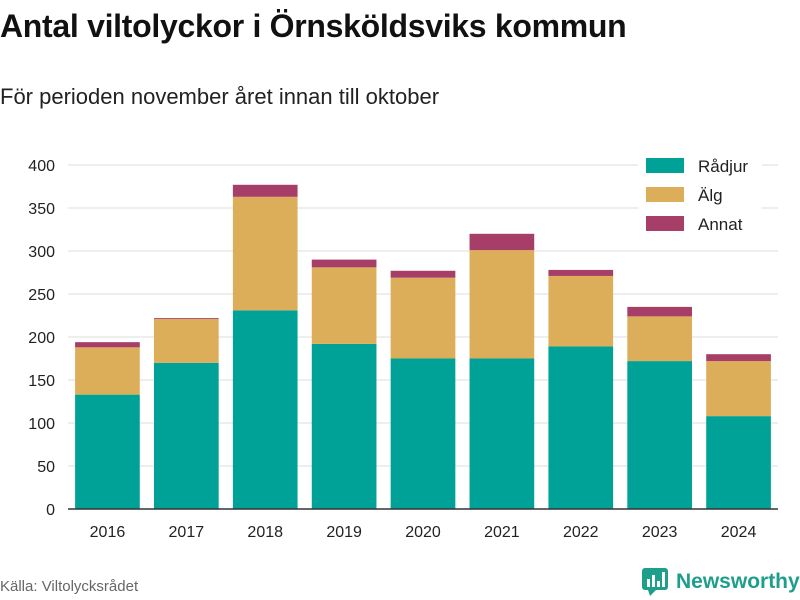 Image resolution: width=800 pixels, height=600 pixels. Describe the element at coordinates (581, 532) in the screenshot. I see `x-tick-label: 2022` at that location.